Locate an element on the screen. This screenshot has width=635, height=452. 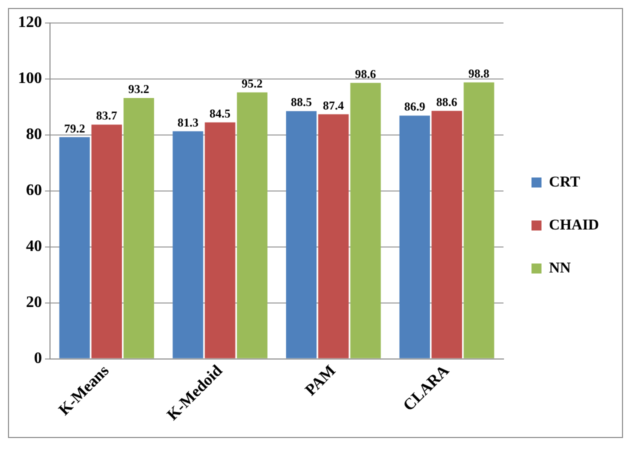
y-tick-label: 80 is located at coordinates (34, 135).